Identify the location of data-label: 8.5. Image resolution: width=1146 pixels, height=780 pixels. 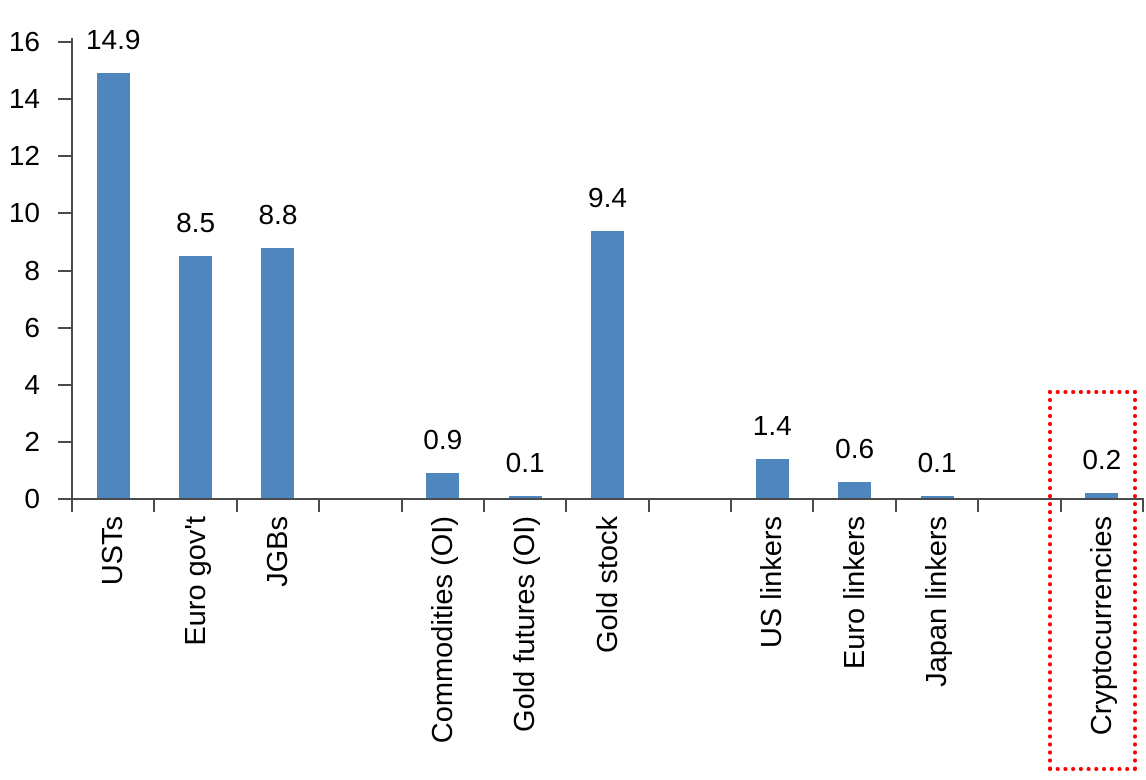
(196, 222).